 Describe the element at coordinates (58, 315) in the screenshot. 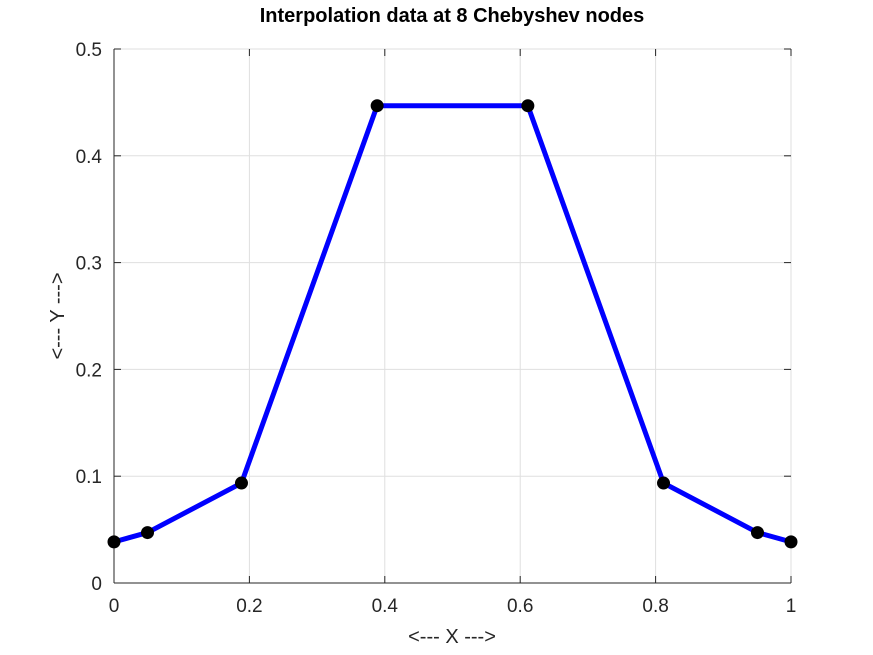

I see `y-axis-label: <--- Y --->` at that location.